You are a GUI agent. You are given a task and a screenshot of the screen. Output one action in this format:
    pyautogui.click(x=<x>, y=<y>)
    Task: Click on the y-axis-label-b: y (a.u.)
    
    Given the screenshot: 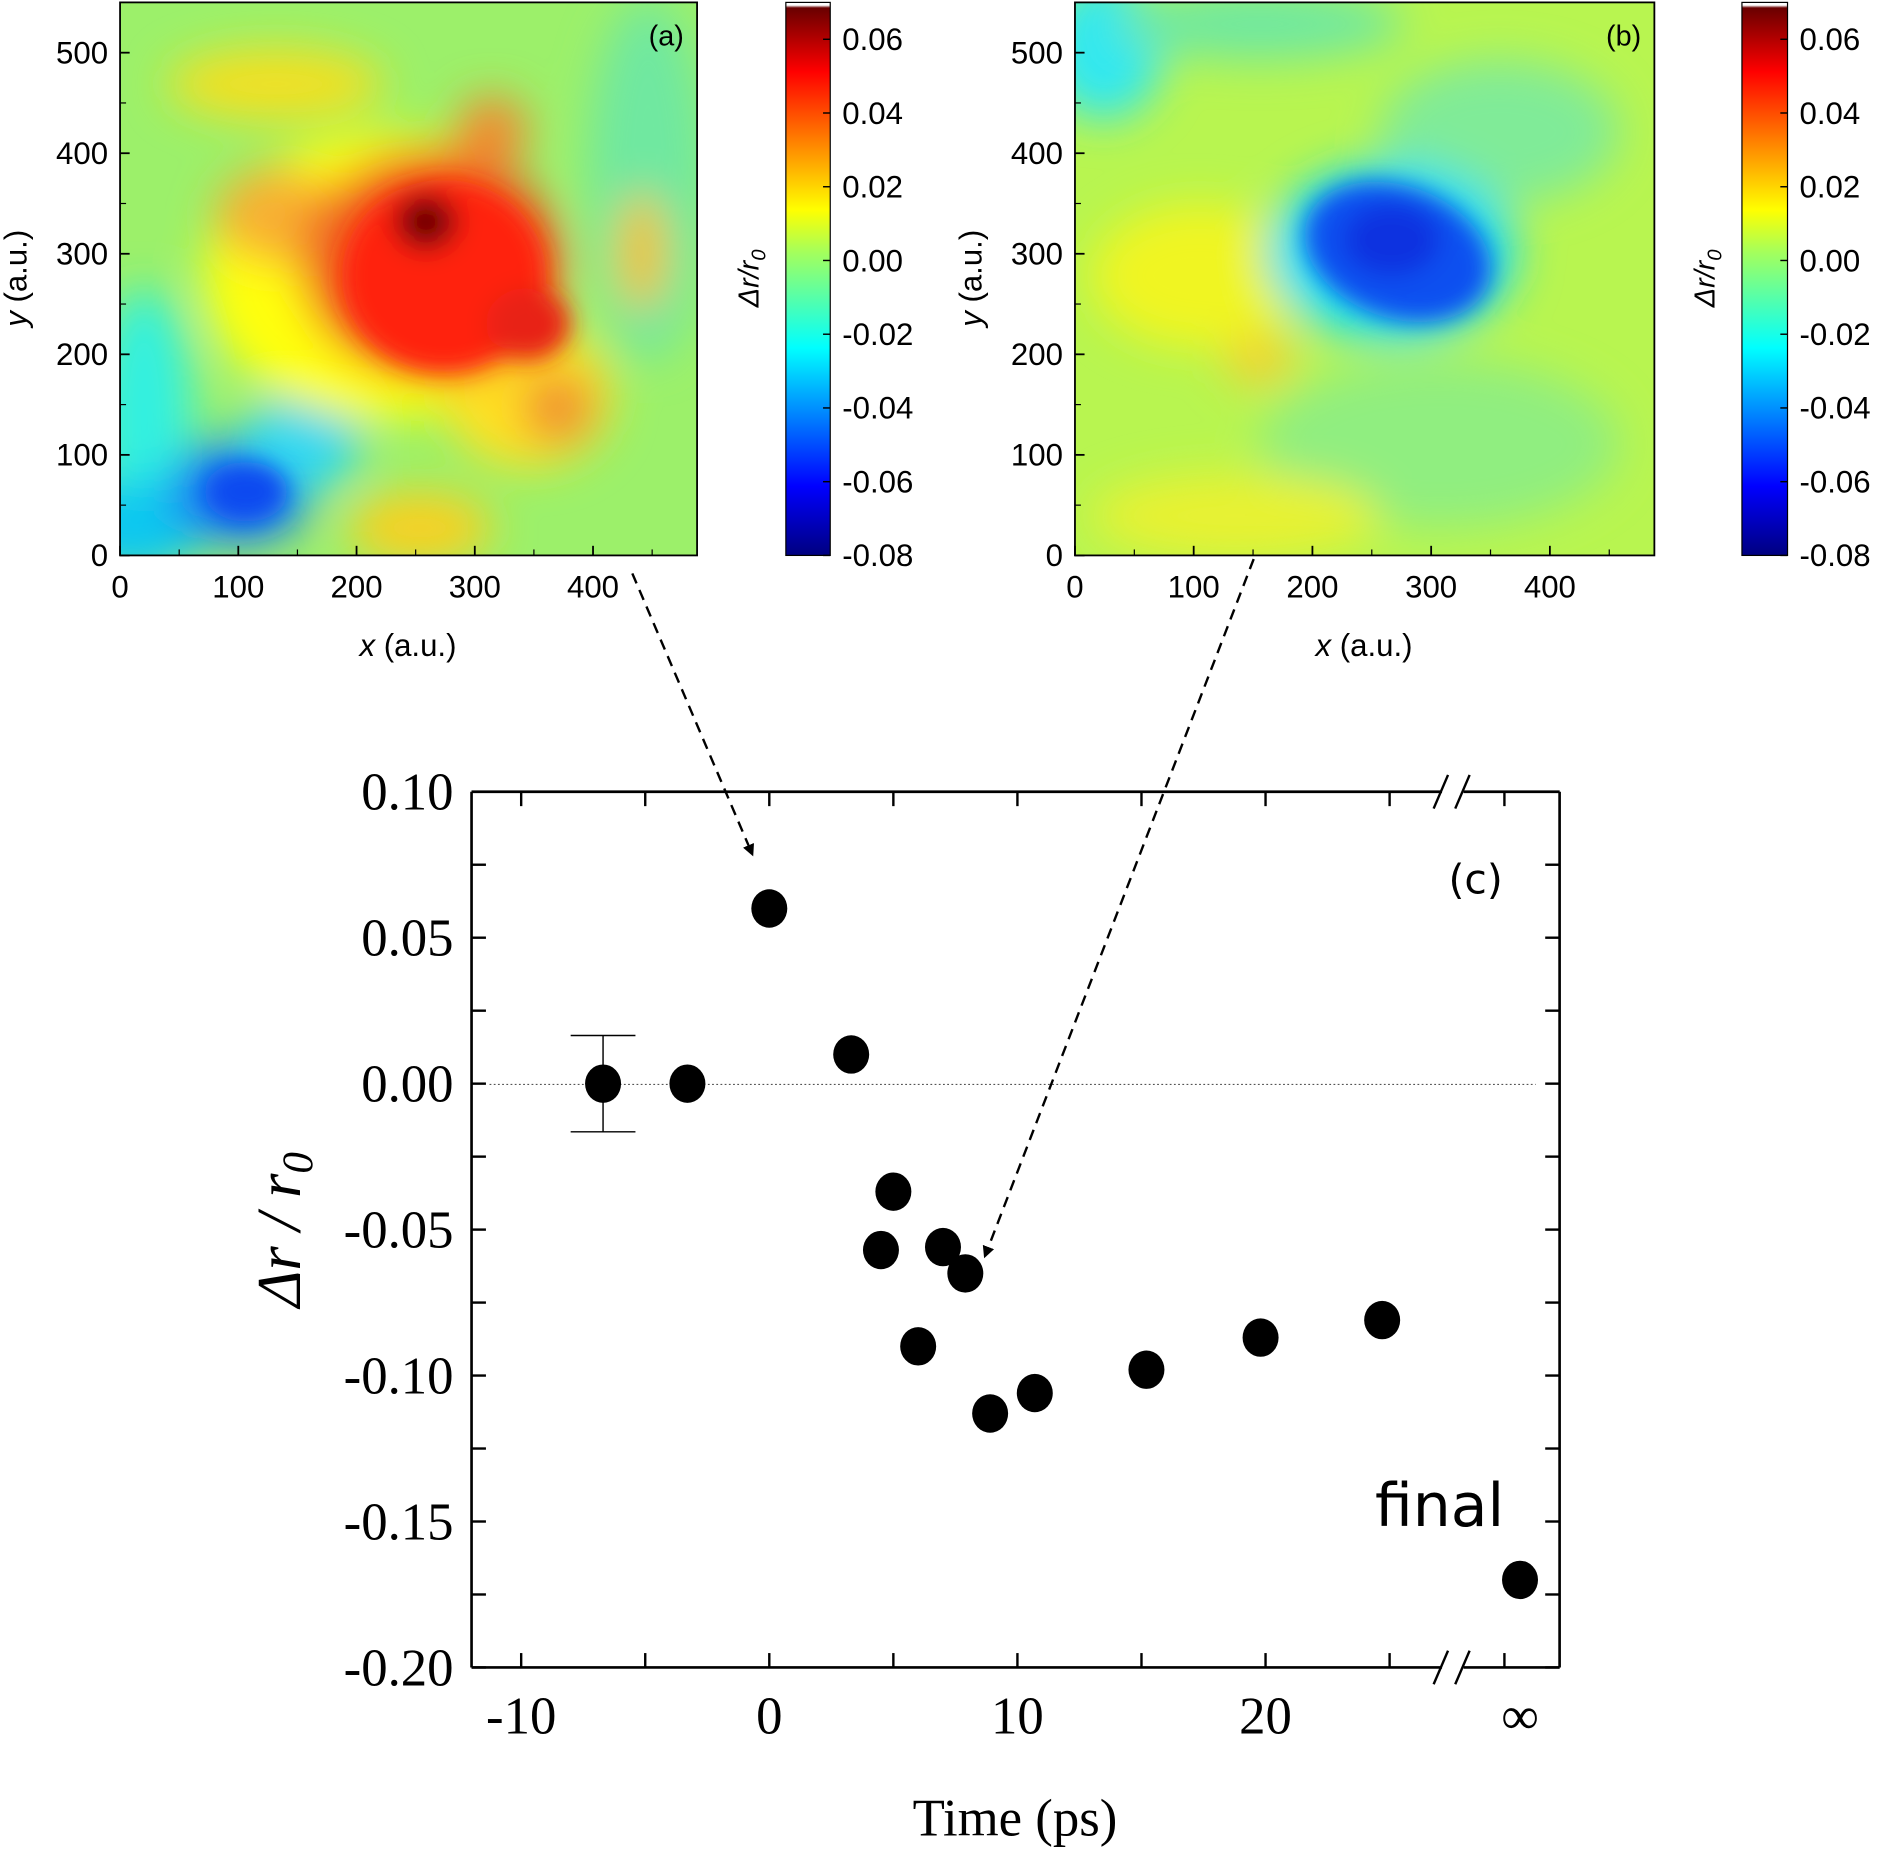 What is the action you would take?
    pyautogui.click(x=970, y=279)
    